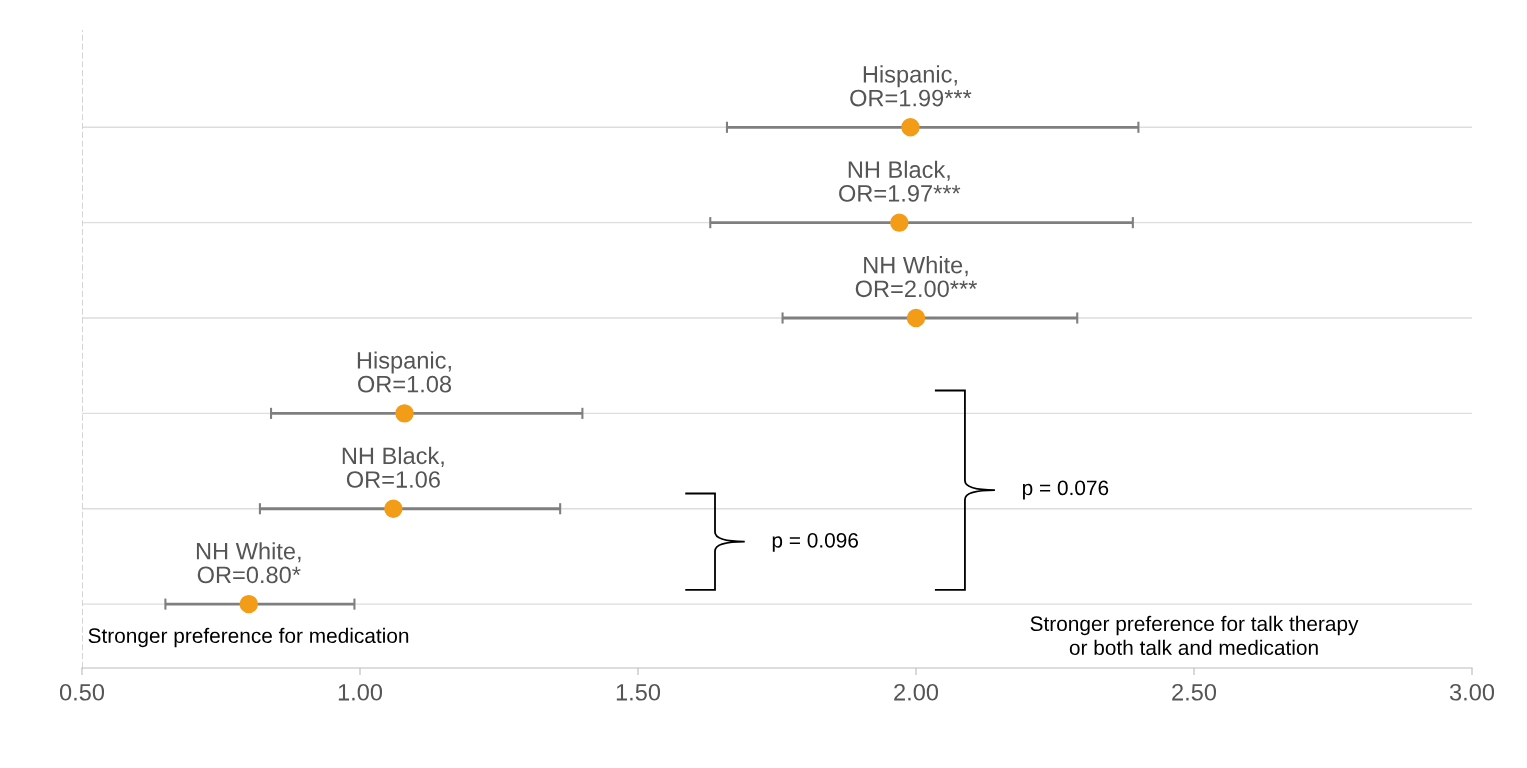  Describe the element at coordinates (404, 372) in the screenshot. I see `data-label: Hispanic, OR=1.08` at that location.